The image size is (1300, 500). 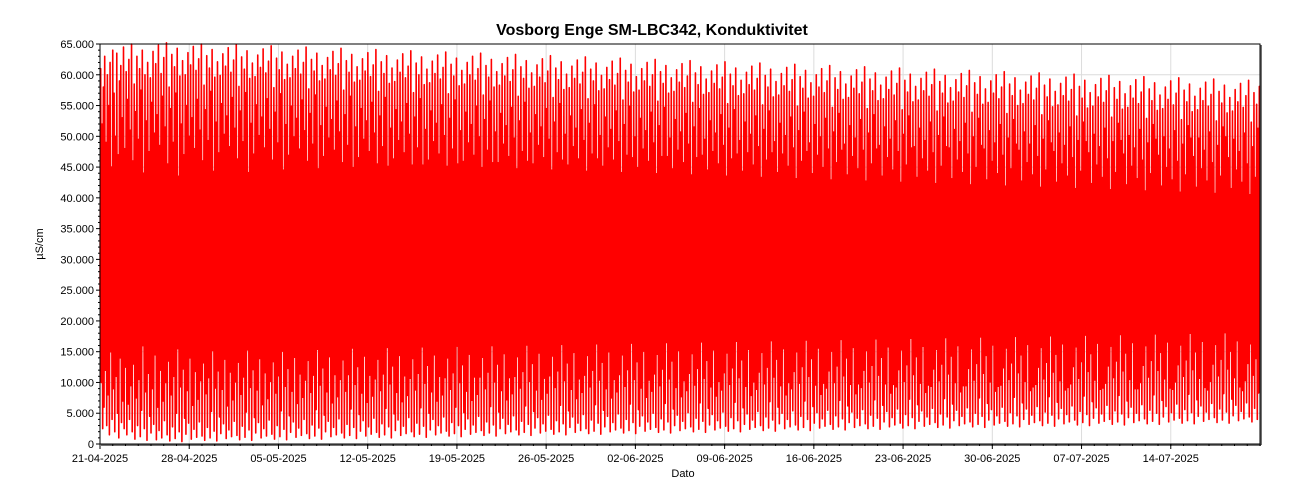 I want to click on x-tick-label: 05-05-2025, so click(x=278, y=459).